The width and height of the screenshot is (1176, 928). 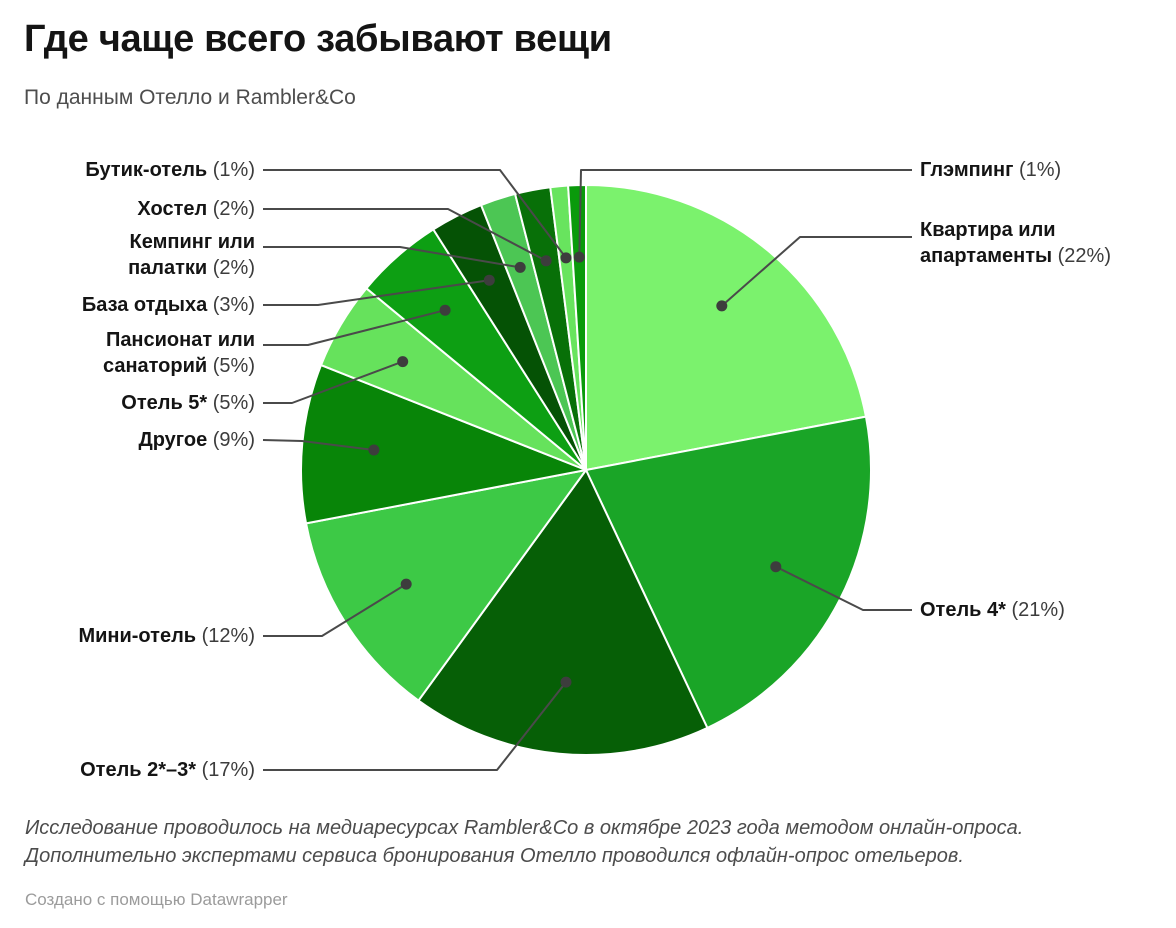 I want to click on slice-label-kvartira: Квартира или апартаменты (22%), so click(x=1029, y=243).